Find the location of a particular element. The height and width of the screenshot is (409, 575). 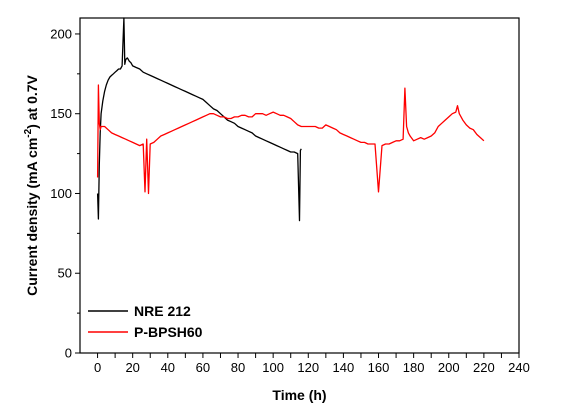

y-axis-title-main: Current density (mA cm is located at coordinates (32, 217).